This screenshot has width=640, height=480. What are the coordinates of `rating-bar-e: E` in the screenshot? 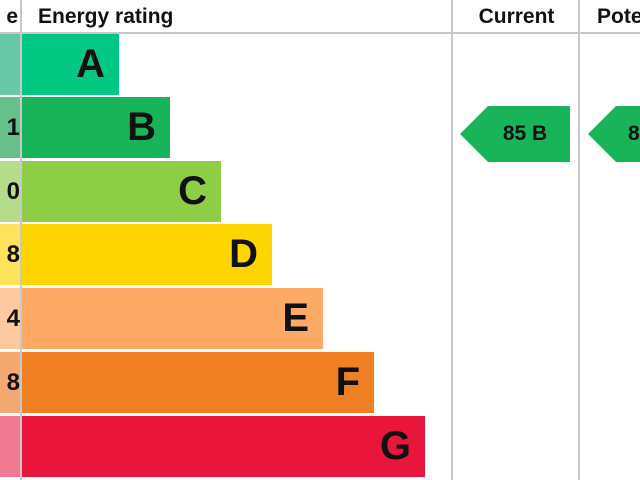 It's located at (172, 318).